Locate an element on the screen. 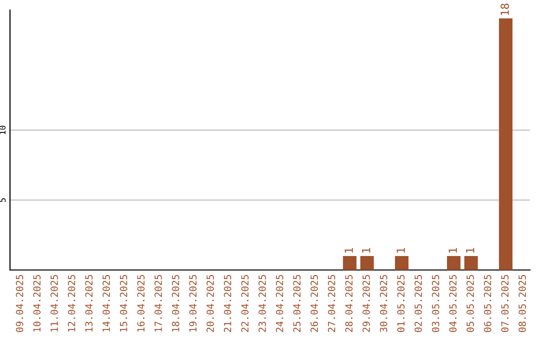 The image size is (540, 340). x-tick-label: 17.04.2025 is located at coordinates (158, 303).